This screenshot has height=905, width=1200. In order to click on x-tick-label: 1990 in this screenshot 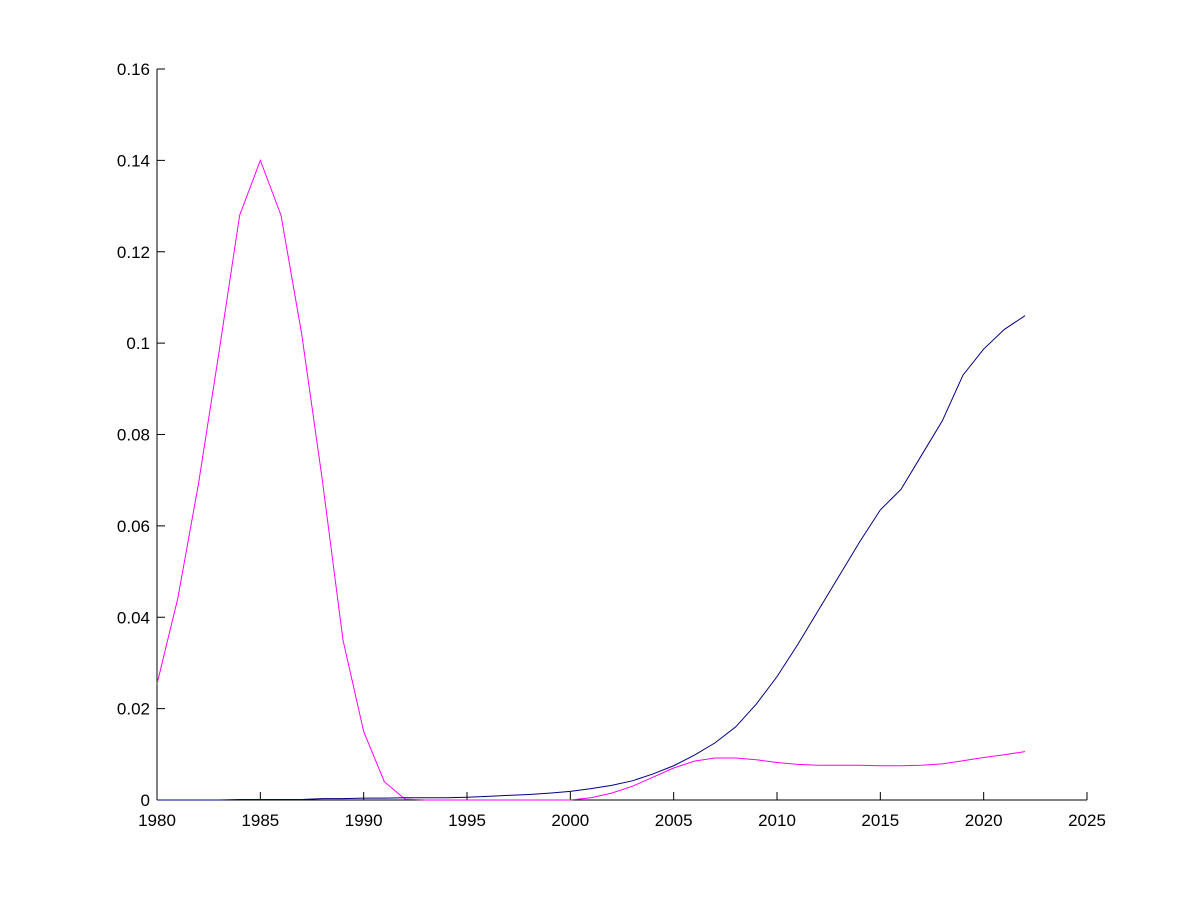, I will do `click(364, 820)`.